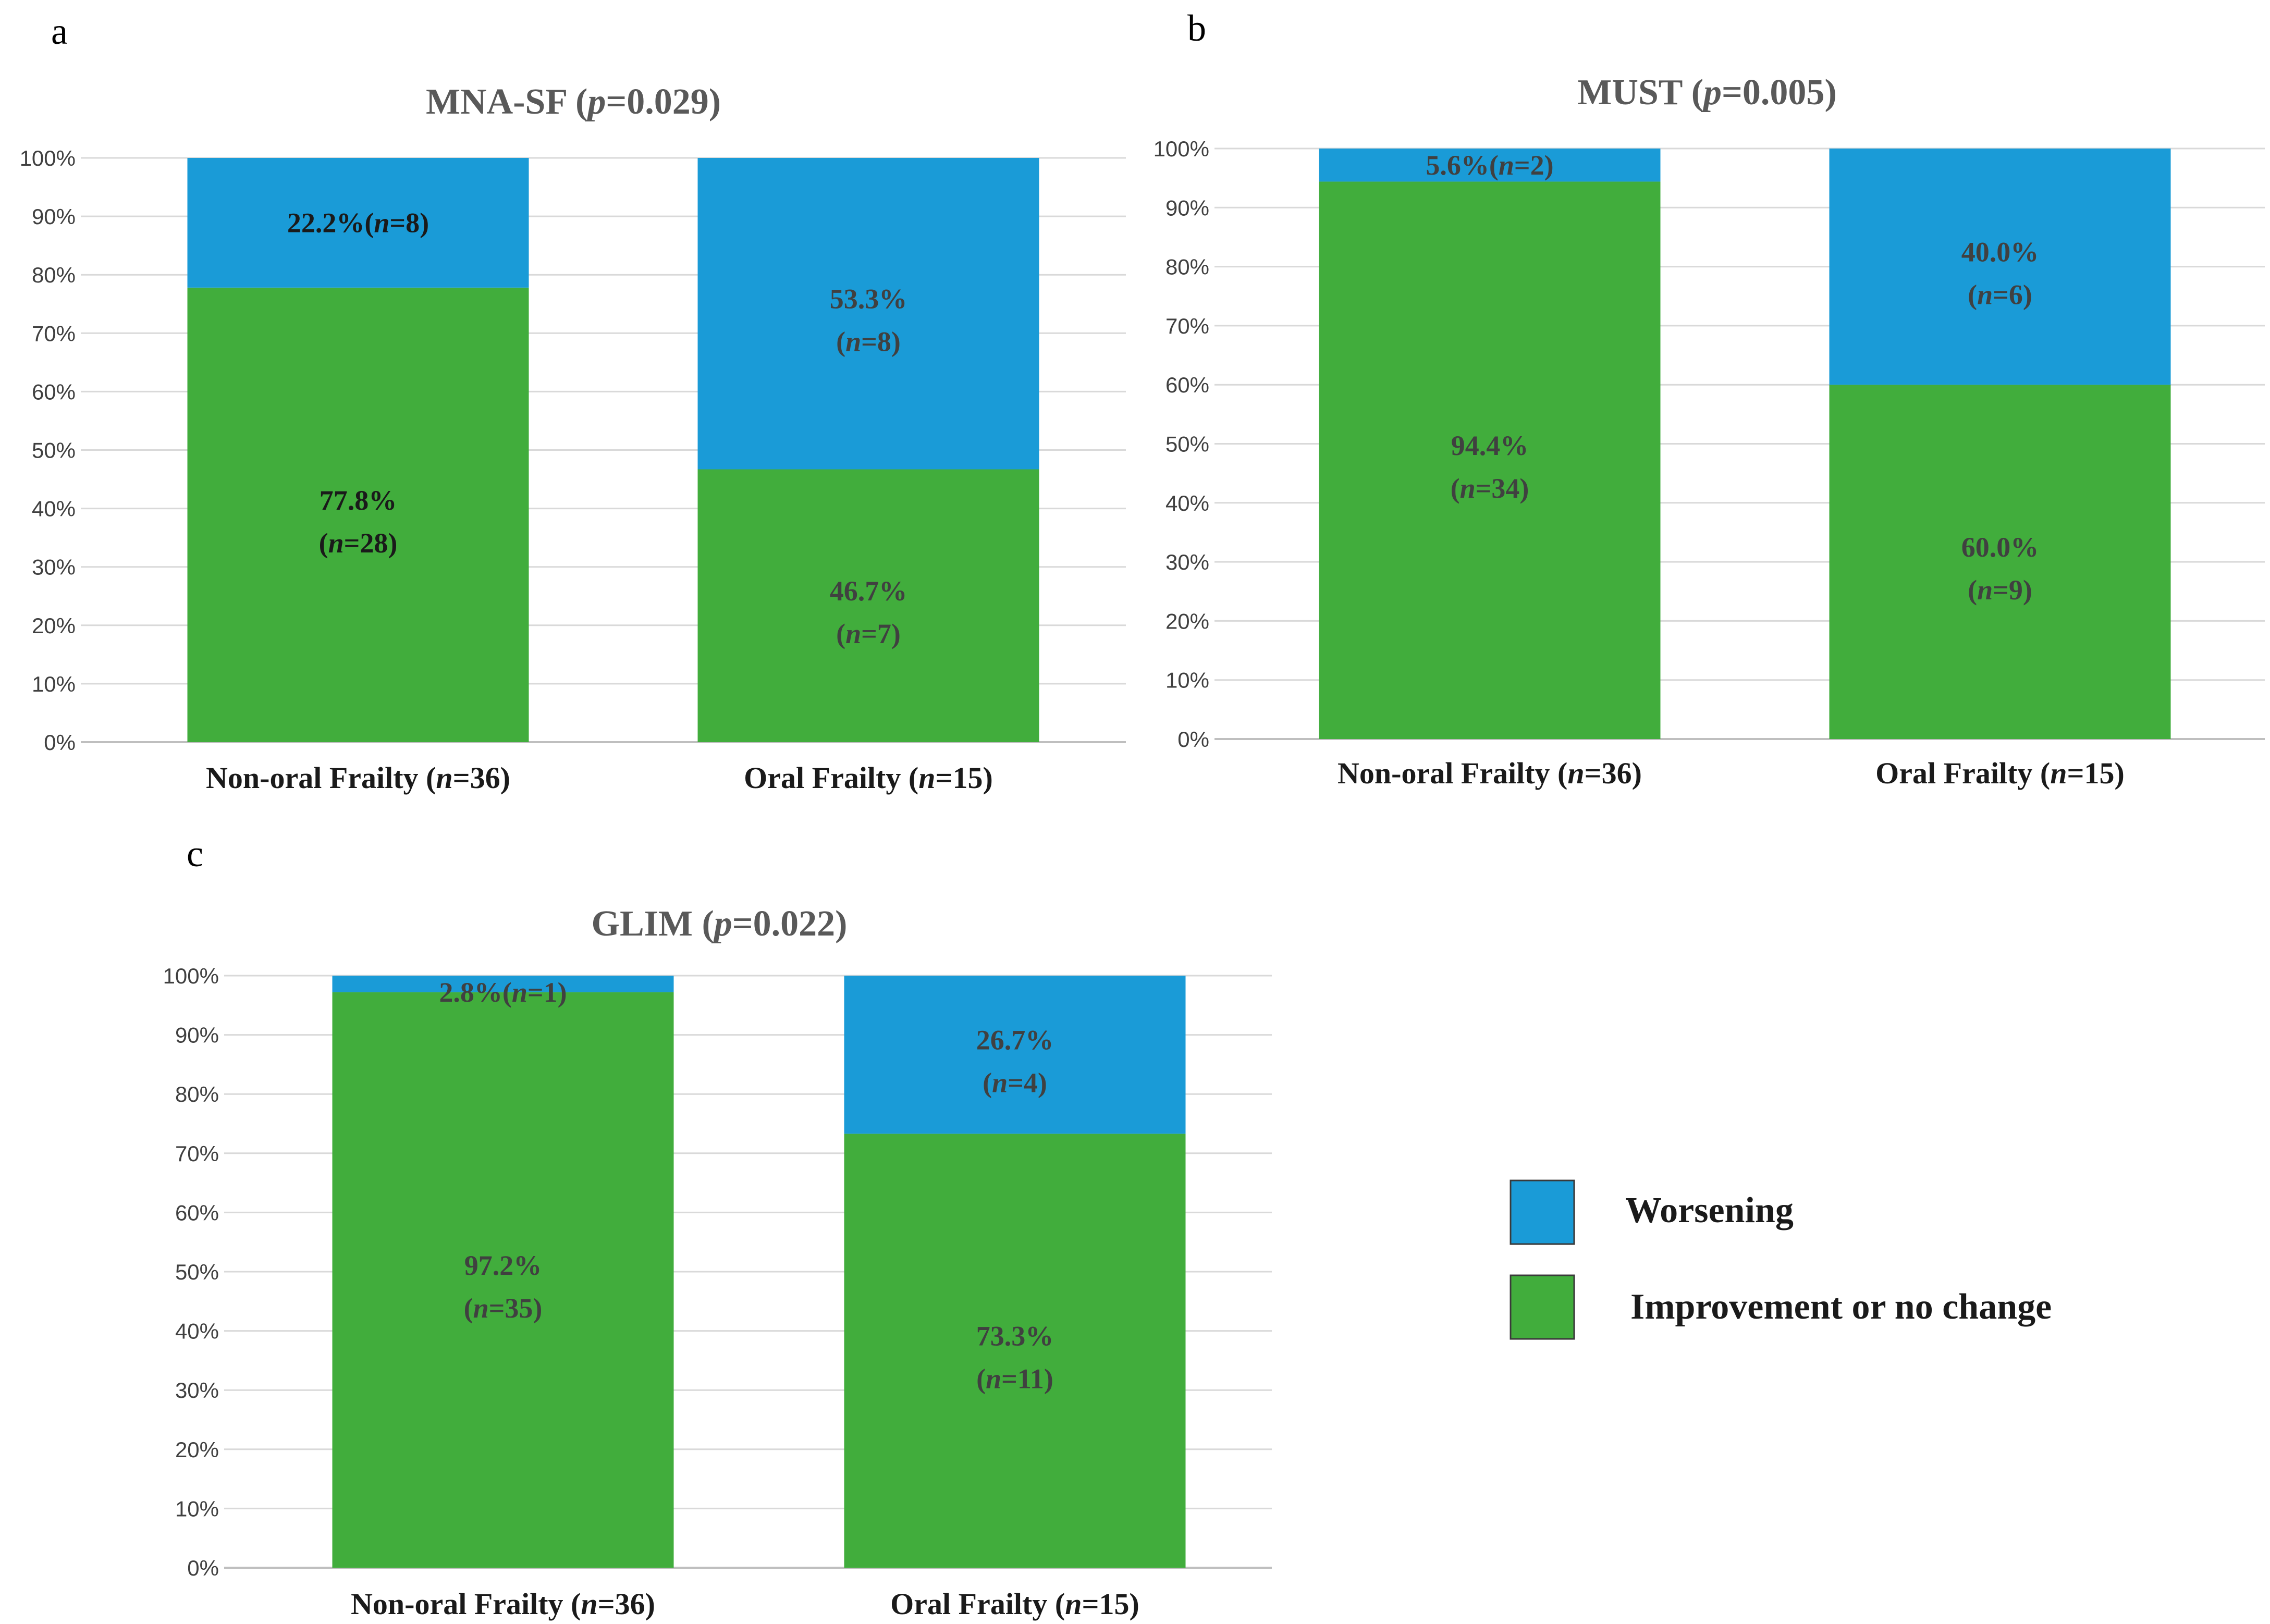 This screenshot has height=1624, width=2270. I want to click on data-label-count: (n=34), so click(1490, 488).